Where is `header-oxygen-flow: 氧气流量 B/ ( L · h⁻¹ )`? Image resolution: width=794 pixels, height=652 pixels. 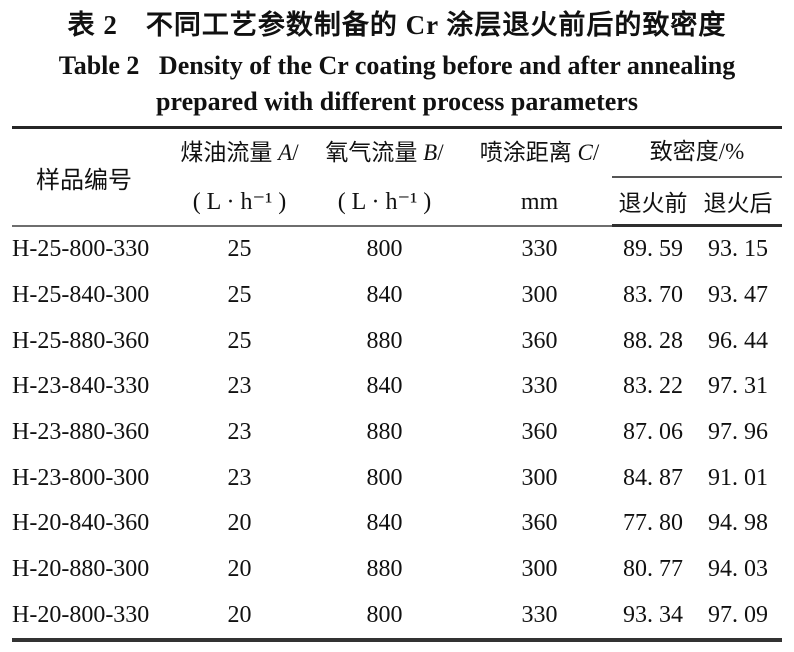 header-oxygen-flow: 氧气流量 B/ ( L · h⁻¹ ) is located at coordinates (384, 178).